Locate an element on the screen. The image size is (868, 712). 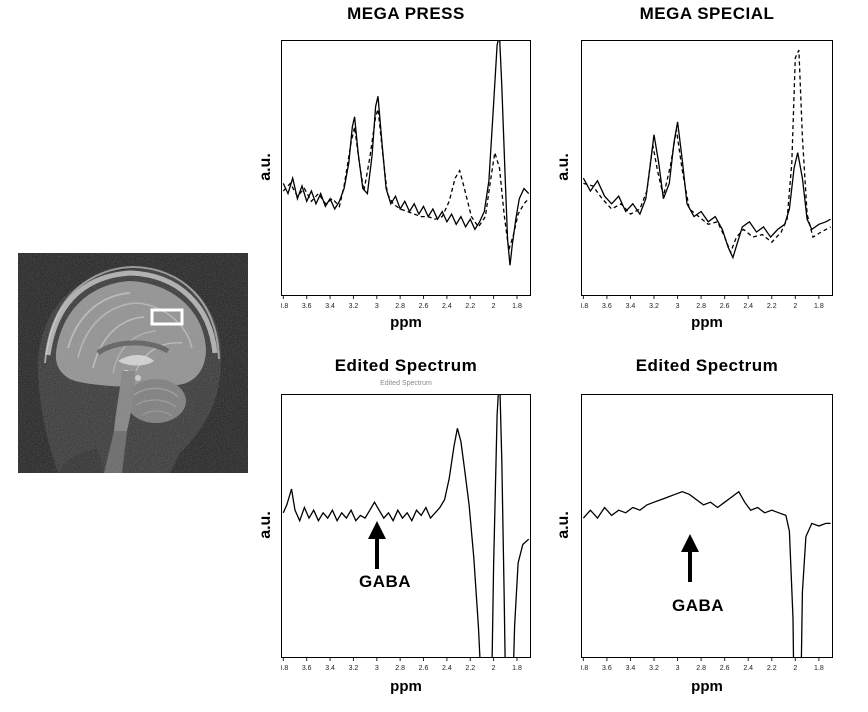
mri-panel is located at coordinates (133, 363).